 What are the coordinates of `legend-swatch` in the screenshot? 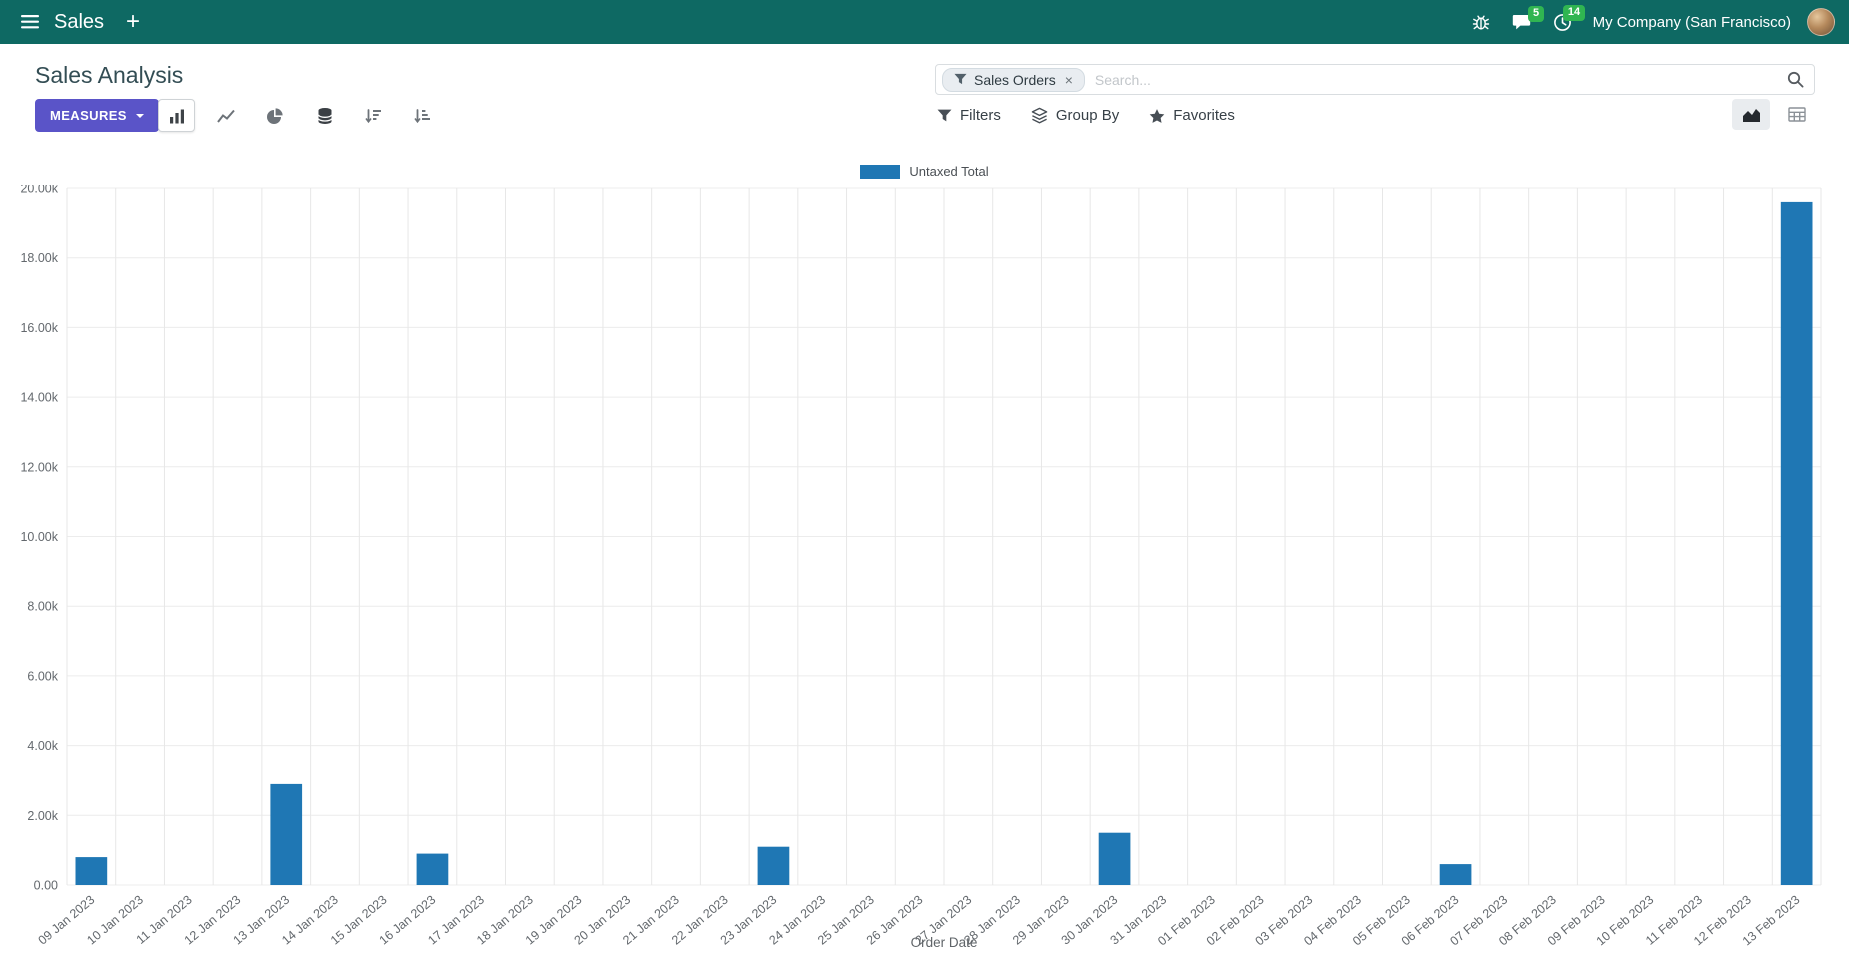 It's located at (880, 171).